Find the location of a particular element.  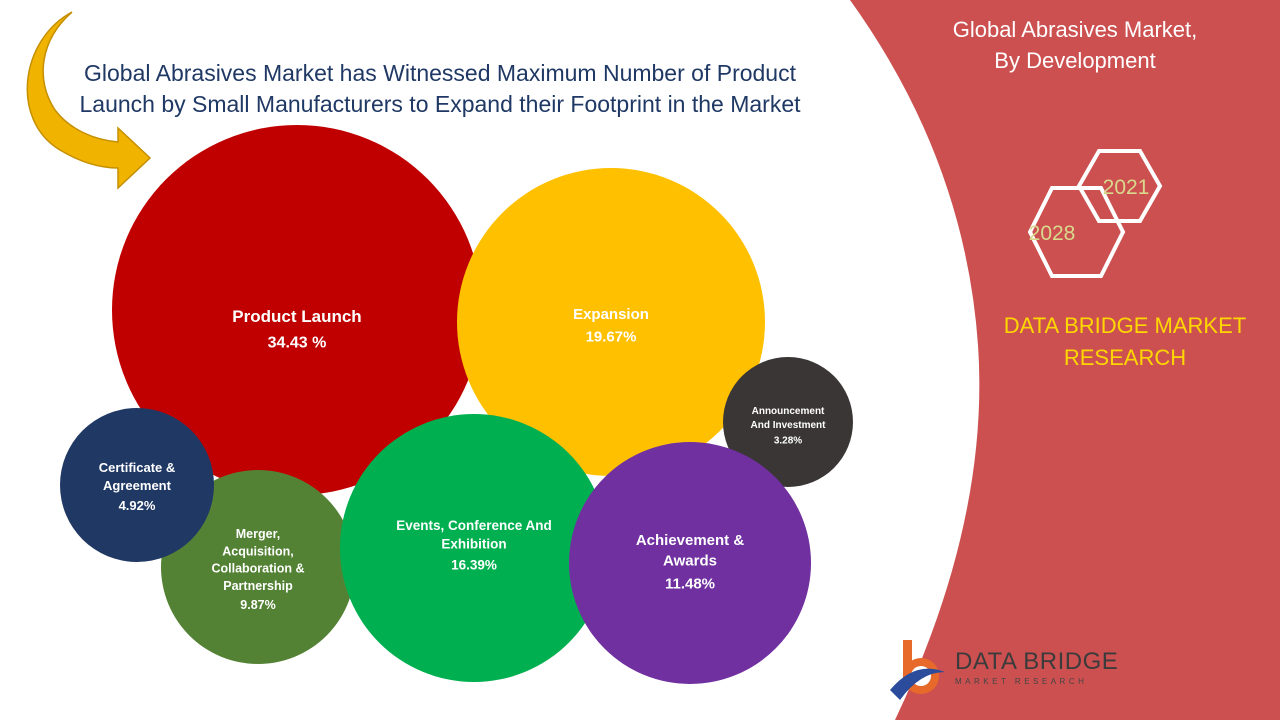

year-end-hexagon-icon is located at coordinates (1076, 232).